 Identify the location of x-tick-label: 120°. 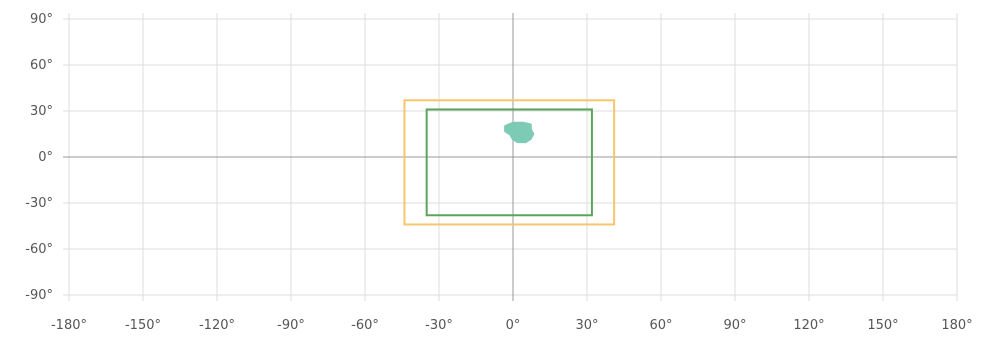
(808, 325).